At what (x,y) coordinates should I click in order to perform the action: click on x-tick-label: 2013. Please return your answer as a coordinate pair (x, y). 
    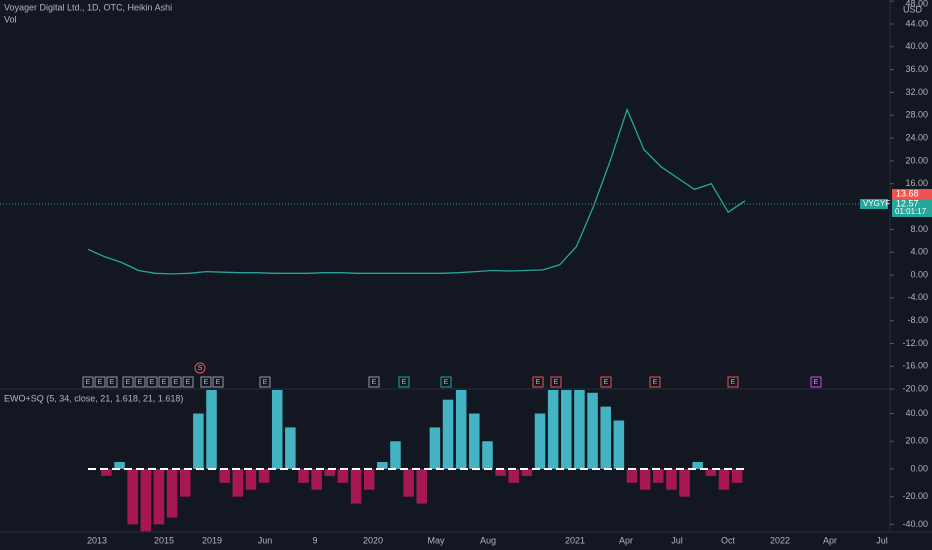
    Looking at the image, I should click on (97, 540).